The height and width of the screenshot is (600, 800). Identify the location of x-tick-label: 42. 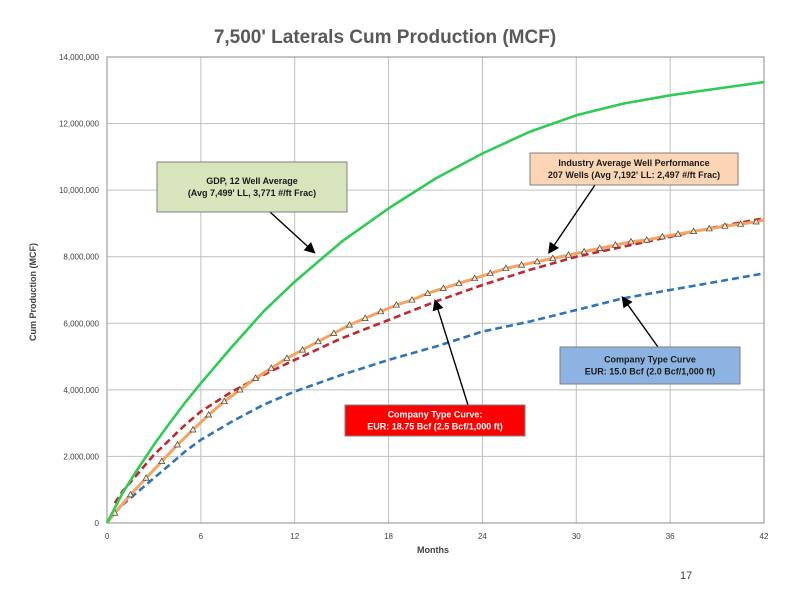
(764, 536).